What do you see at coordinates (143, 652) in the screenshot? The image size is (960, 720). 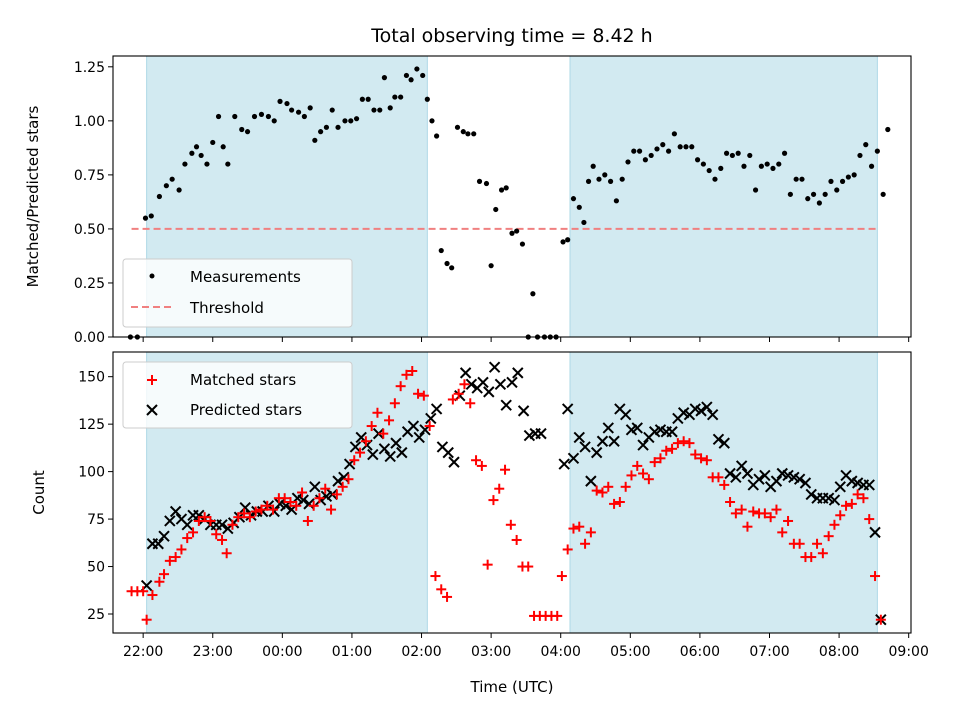 I see `x-tick-label: 22:00` at bounding box center [143, 652].